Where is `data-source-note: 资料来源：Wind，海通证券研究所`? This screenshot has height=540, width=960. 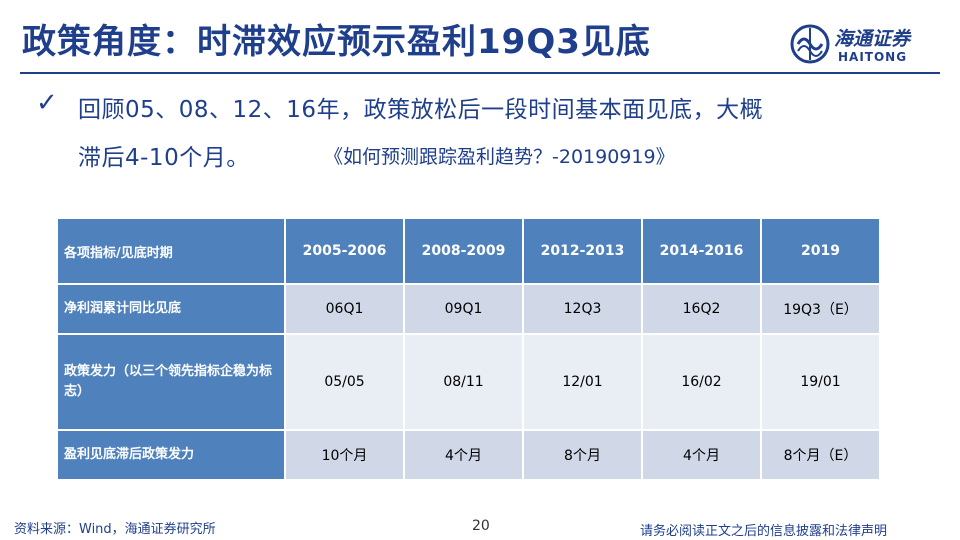 data-source-note: 资料来源：Wind，海通证券研究所 is located at coordinates (115, 529).